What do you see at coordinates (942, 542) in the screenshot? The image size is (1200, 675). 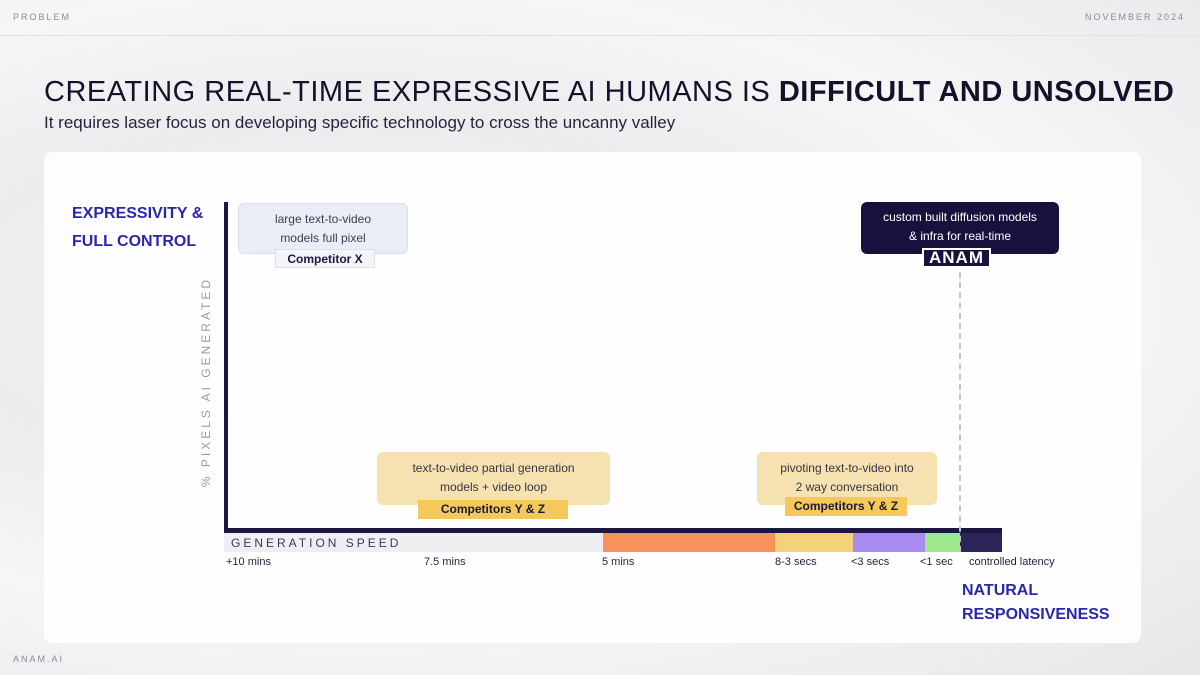 I see `speed-segment-1sec` at bounding box center [942, 542].